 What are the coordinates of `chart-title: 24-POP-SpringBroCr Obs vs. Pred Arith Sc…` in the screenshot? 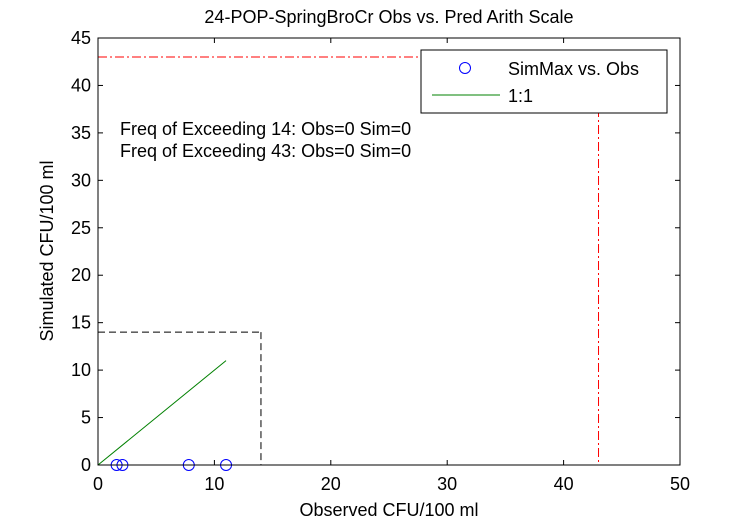 It's located at (388, 17).